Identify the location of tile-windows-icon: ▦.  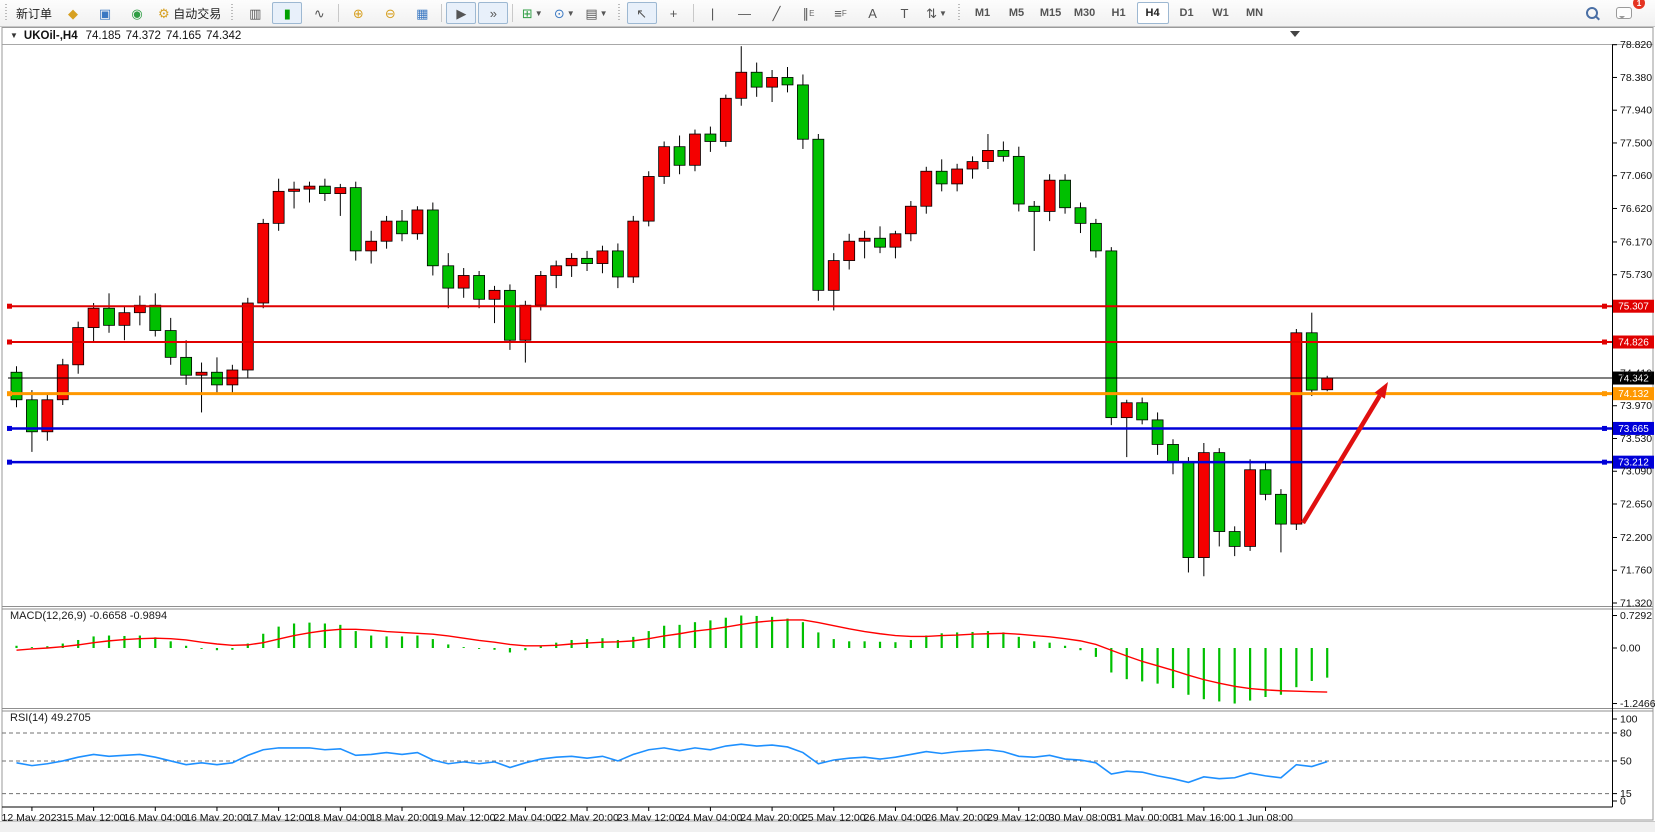
(422, 13).